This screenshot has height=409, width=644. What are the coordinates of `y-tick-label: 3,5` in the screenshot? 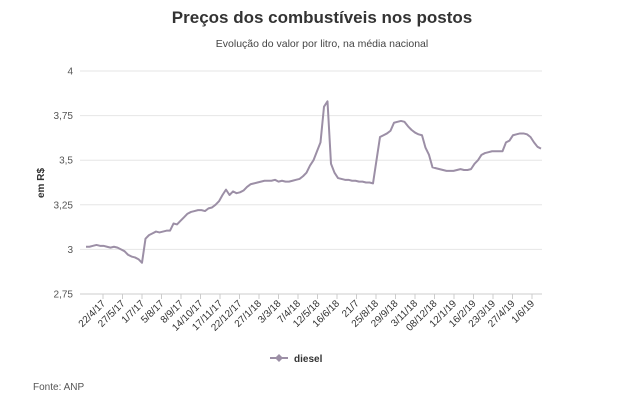 It's located at (66, 161).